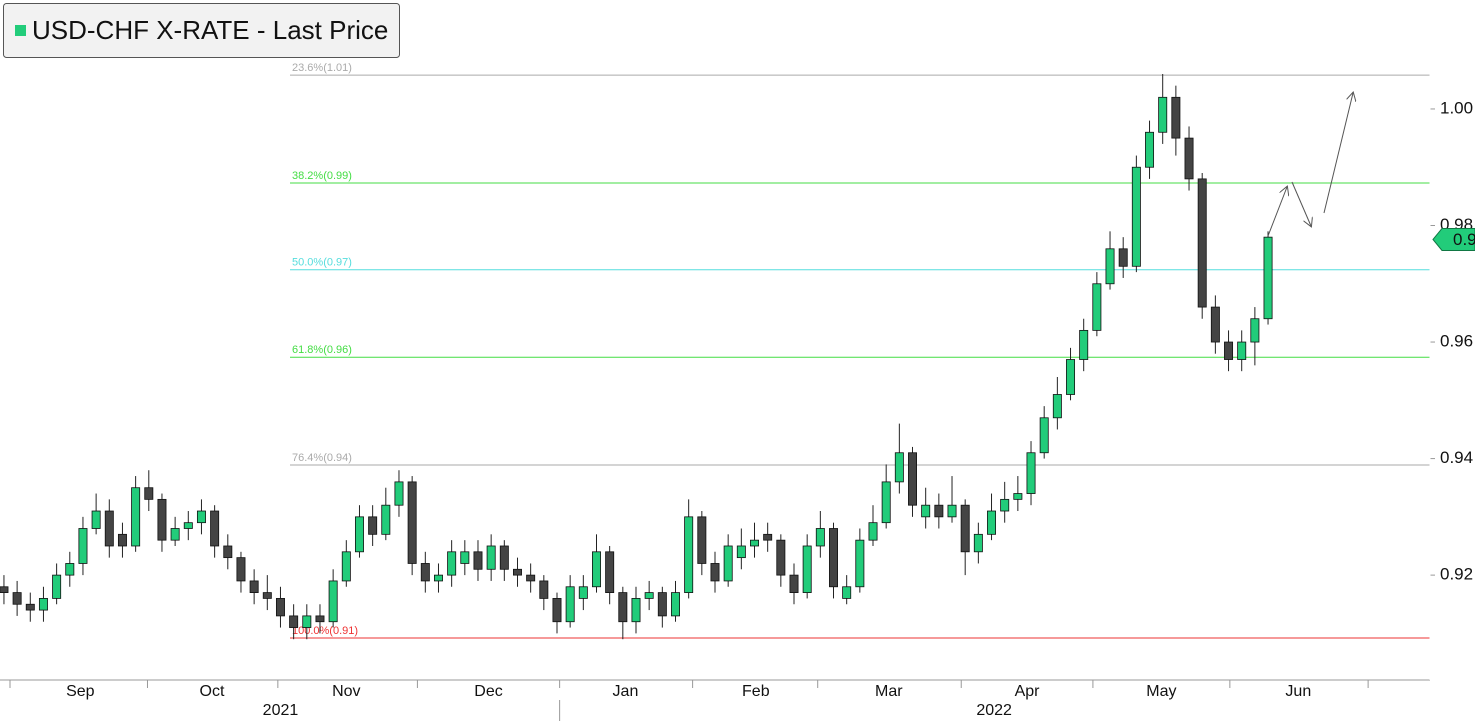 This screenshot has width=1475, height=726. What do you see at coordinates (756, 691) in the screenshot?
I see `x-tick-label: Feb` at bounding box center [756, 691].